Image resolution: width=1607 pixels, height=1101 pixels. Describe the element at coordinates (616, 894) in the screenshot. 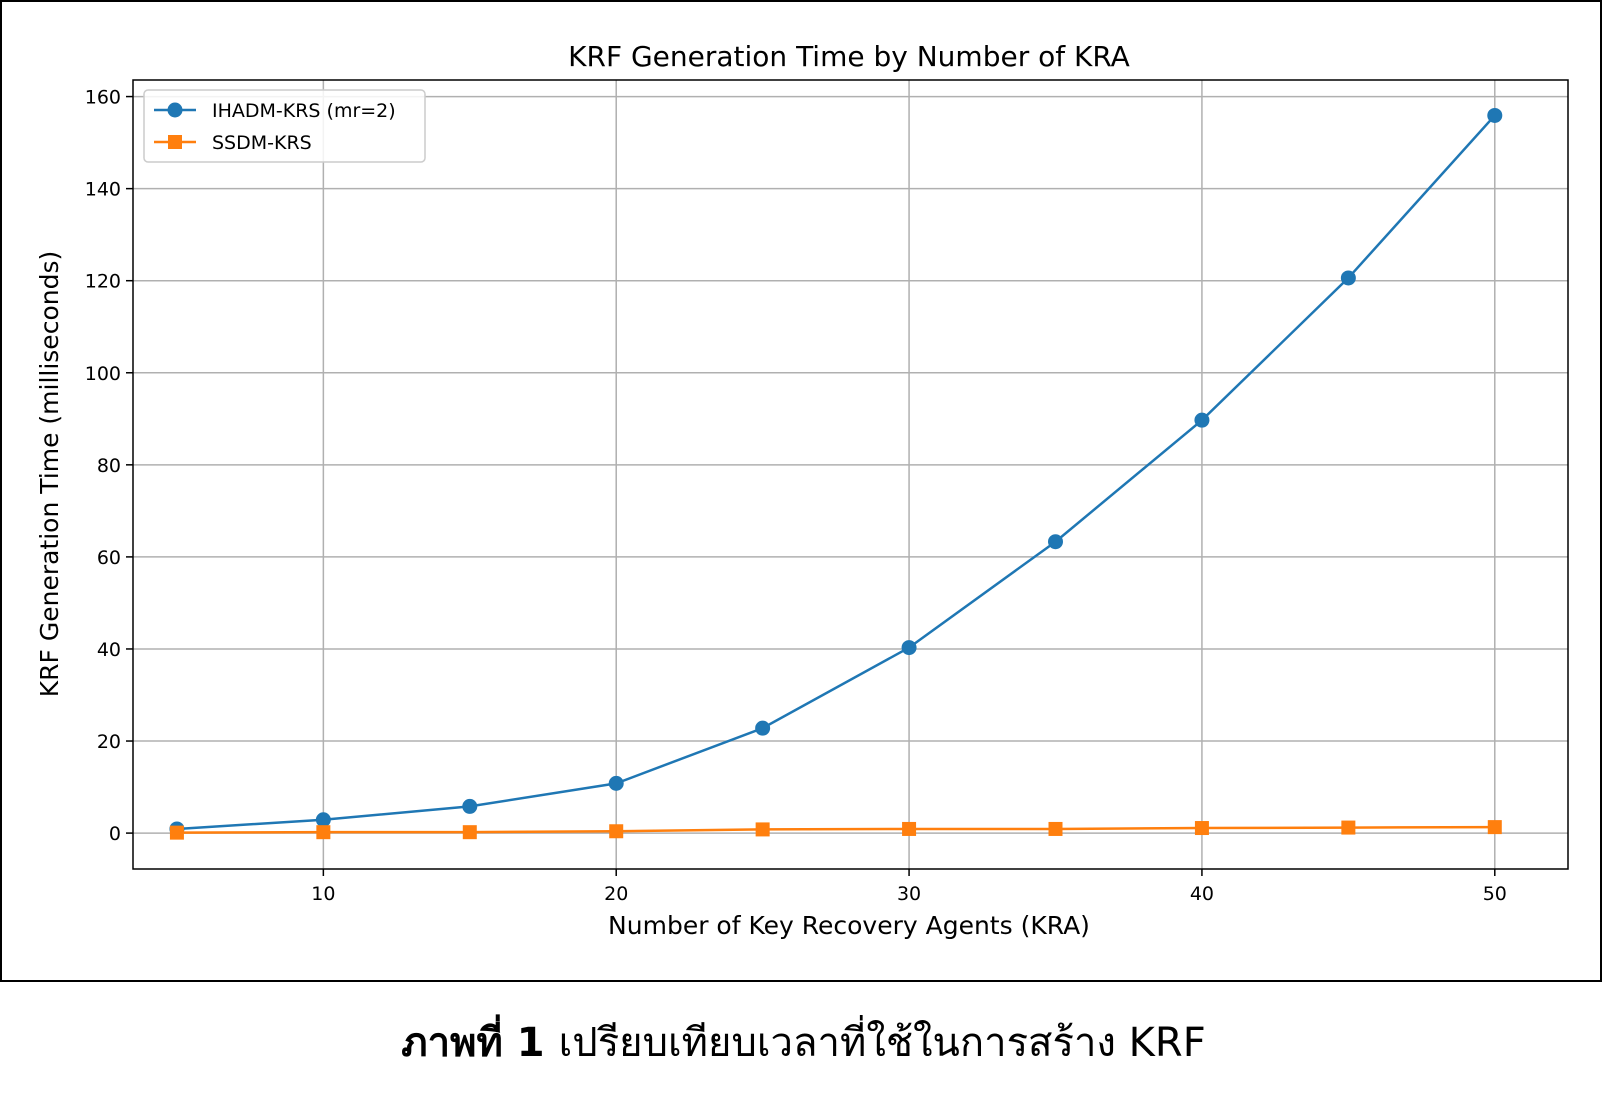

I see `x-tick-label: 20` at that location.